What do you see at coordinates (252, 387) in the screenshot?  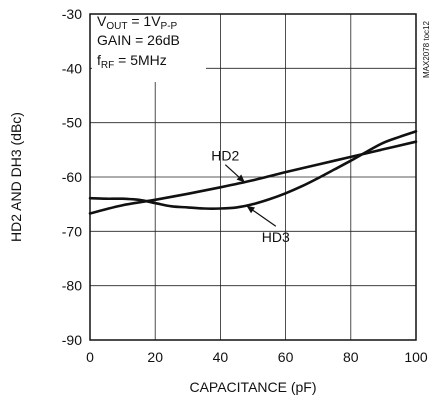 I see `x-axis-title: CAPACITANCE (pF)` at bounding box center [252, 387].